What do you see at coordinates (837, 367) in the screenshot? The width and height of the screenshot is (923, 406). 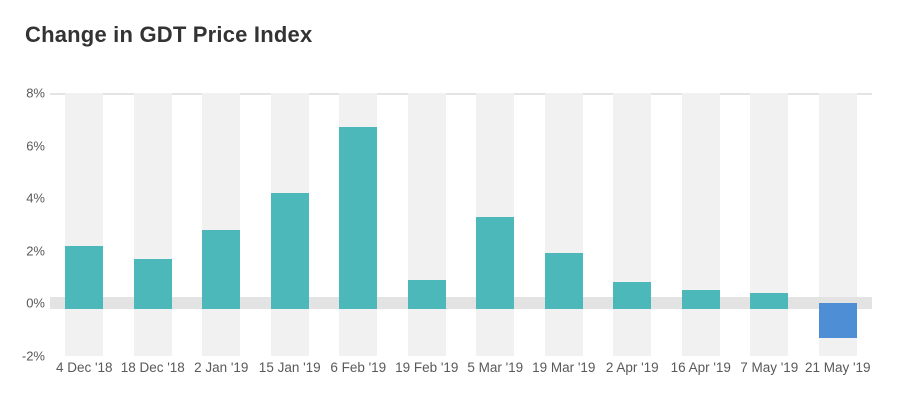 I see `x-tick-label: 21 May '19` at bounding box center [837, 367].